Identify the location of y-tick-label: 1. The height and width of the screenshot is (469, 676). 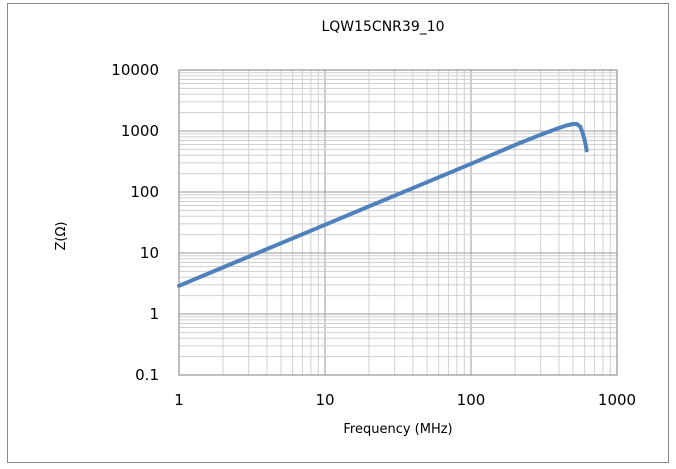
(154, 314).